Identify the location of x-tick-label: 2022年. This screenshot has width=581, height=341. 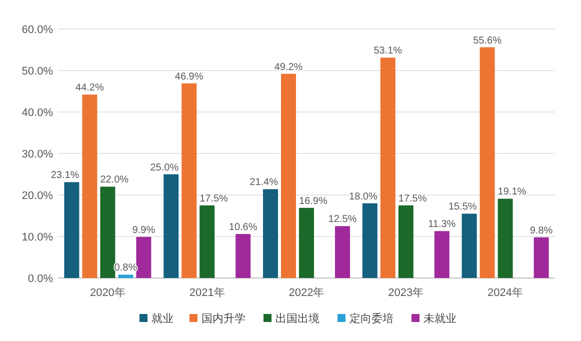
(306, 293).